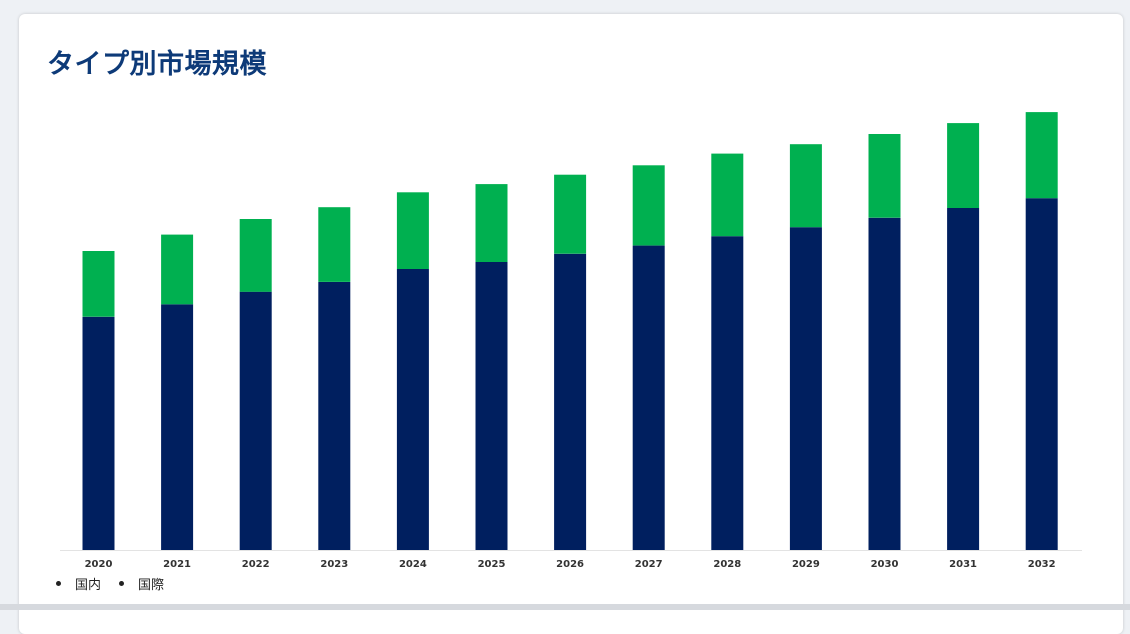 This screenshot has height=634, width=1130. I want to click on chart-title: タイプ別市場規模, so click(157, 64).